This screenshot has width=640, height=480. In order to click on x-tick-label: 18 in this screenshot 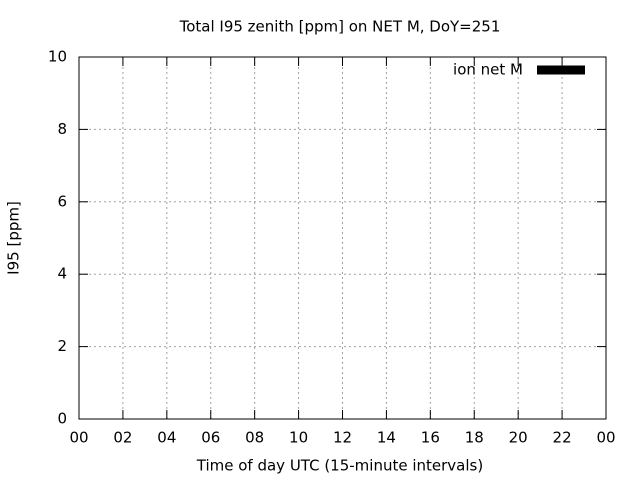, I will do `click(474, 438)`.